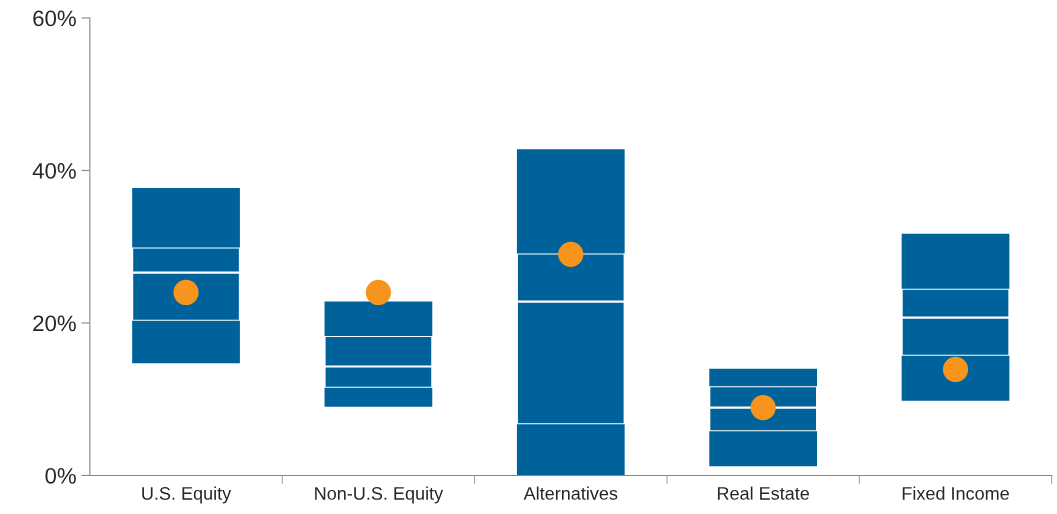 Image resolution: width=1057 pixels, height=514 pixels. What do you see at coordinates (763, 493) in the screenshot?
I see `x-tick-label: Real Estate` at bounding box center [763, 493].